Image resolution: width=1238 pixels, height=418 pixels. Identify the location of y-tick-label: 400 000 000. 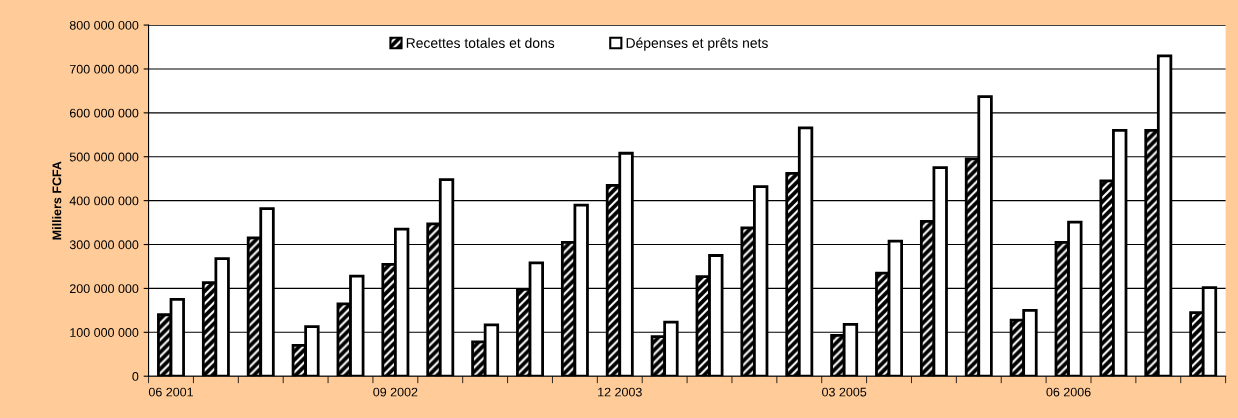
(104, 201).